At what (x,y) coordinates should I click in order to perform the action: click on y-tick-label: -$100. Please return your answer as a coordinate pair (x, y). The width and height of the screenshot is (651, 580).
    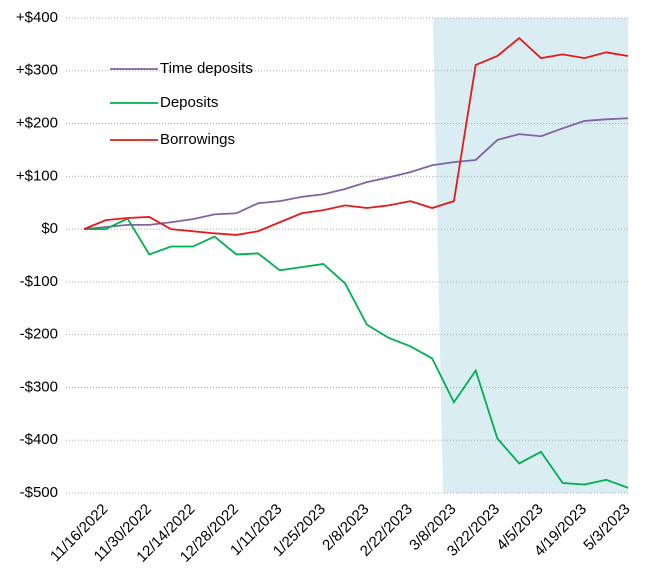
    Looking at the image, I should click on (39, 281).